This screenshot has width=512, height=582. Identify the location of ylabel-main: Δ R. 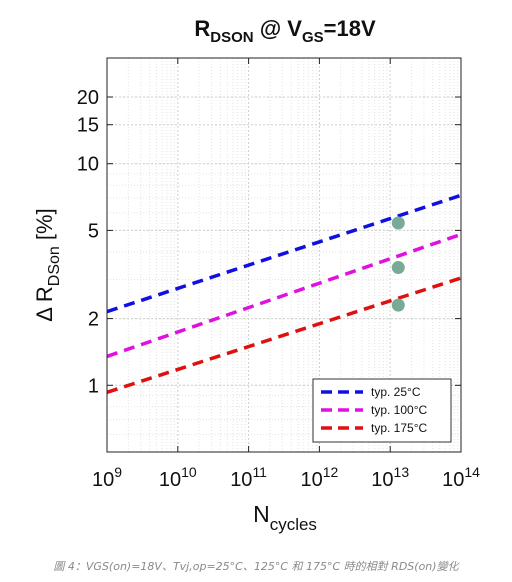
(44, 303).